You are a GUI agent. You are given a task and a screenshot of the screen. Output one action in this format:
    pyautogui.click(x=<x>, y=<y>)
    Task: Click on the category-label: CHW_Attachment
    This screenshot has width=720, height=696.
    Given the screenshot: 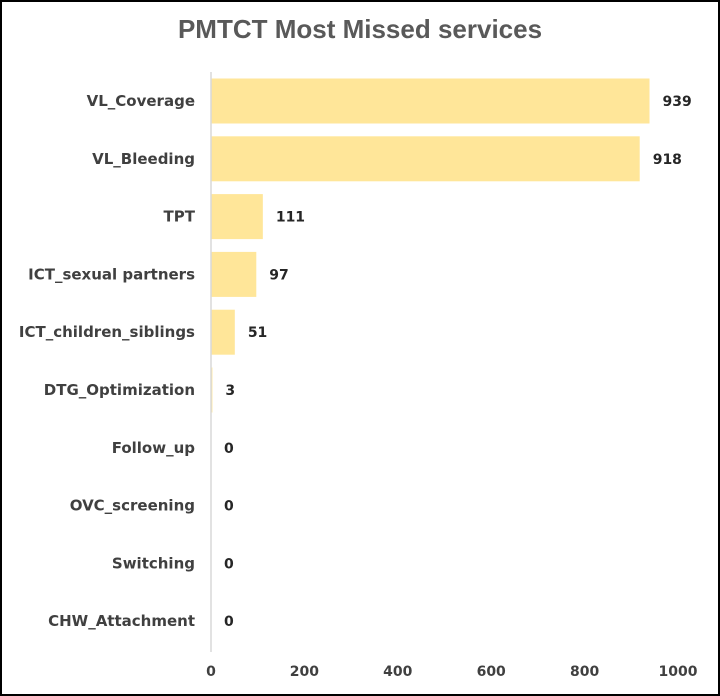 What is the action you would take?
    pyautogui.click(x=121, y=621)
    